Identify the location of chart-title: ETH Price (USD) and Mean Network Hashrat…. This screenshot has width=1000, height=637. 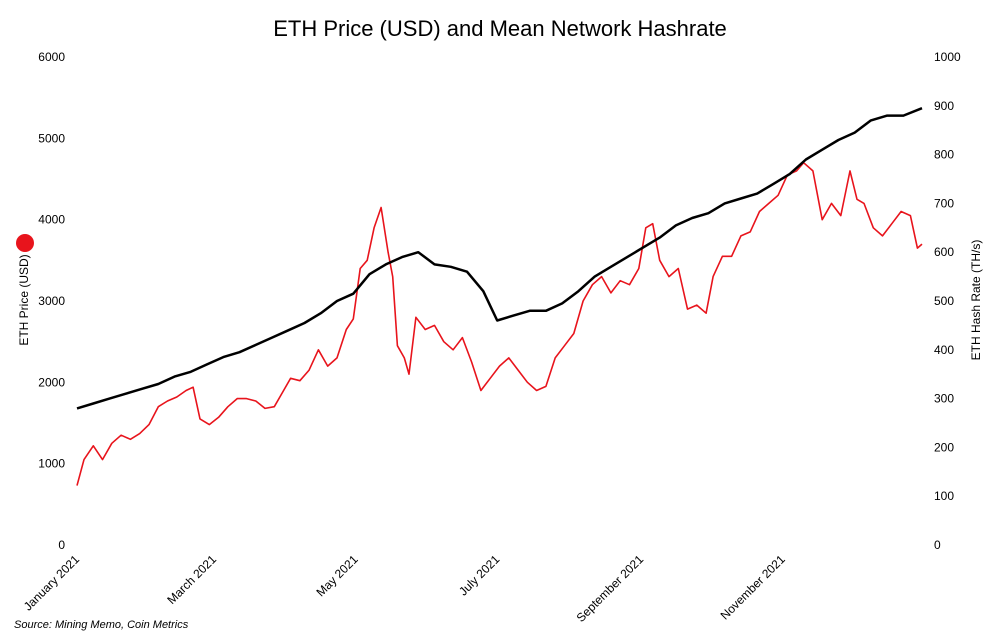
(500, 28).